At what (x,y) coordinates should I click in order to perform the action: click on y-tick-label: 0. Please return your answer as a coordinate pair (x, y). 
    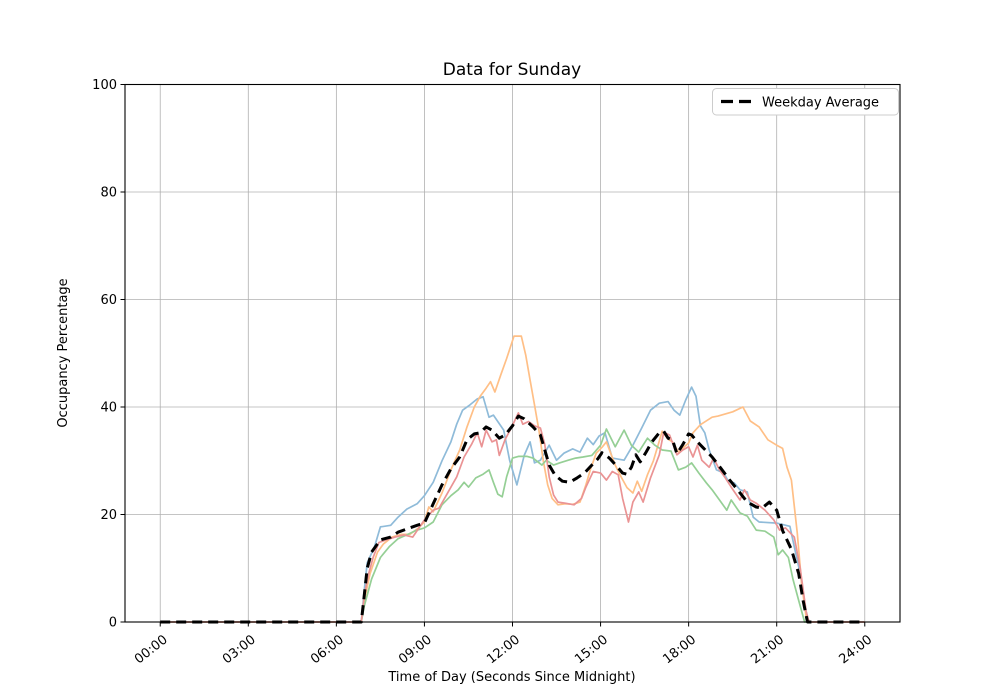
    Looking at the image, I should click on (113, 623).